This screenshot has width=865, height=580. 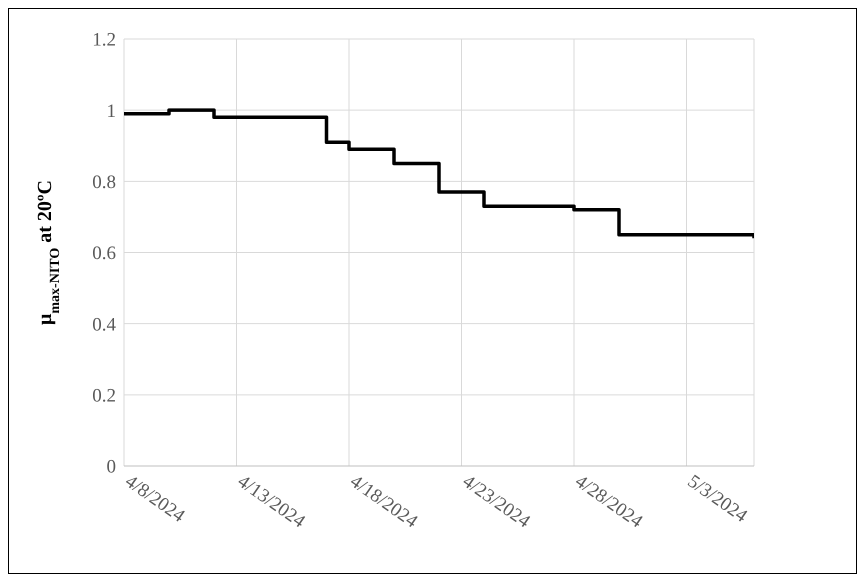 I want to click on y-tick-label: 0.6, so click(x=104, y=253).